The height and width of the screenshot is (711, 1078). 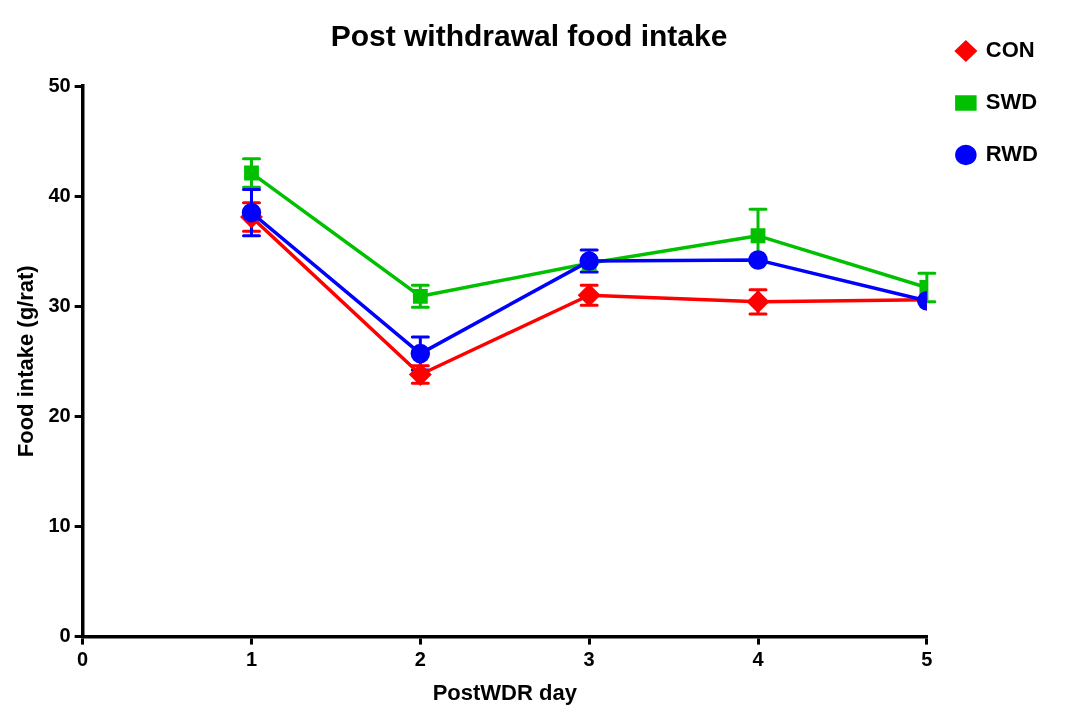 I want to click on y-tick-label: 20, so click(x=59, y=414).